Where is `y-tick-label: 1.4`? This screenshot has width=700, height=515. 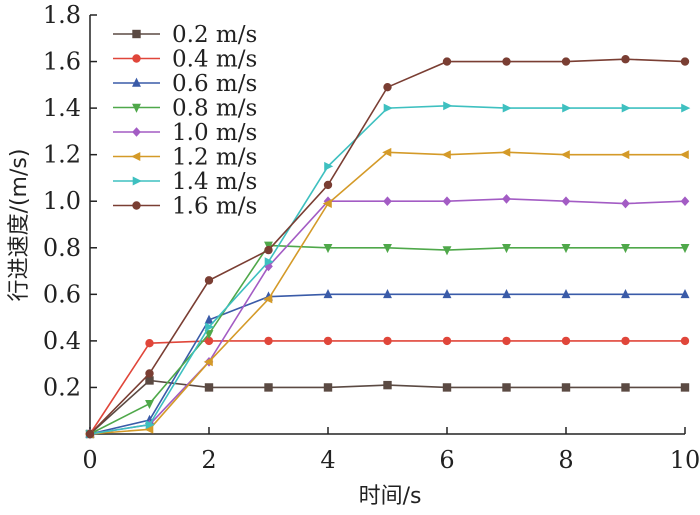 y-tick-label: 1.4 is located at coordinates (62, 108).